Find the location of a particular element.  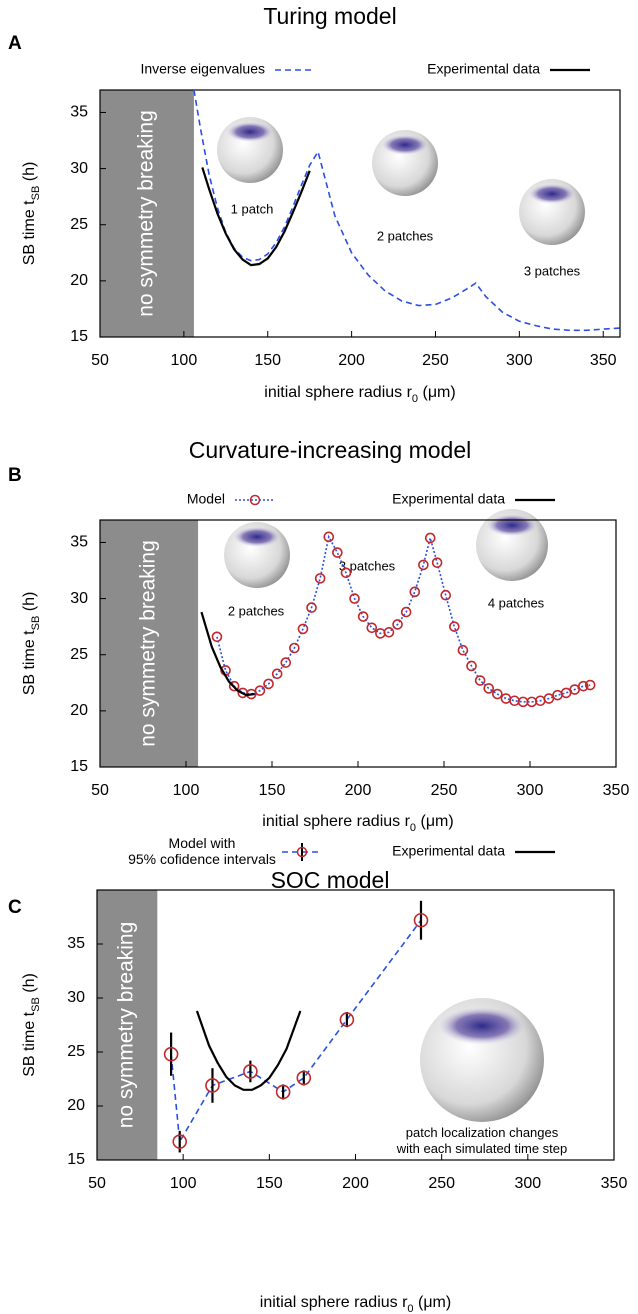

annotation: 3 patches is located at coordinates (552, 270).